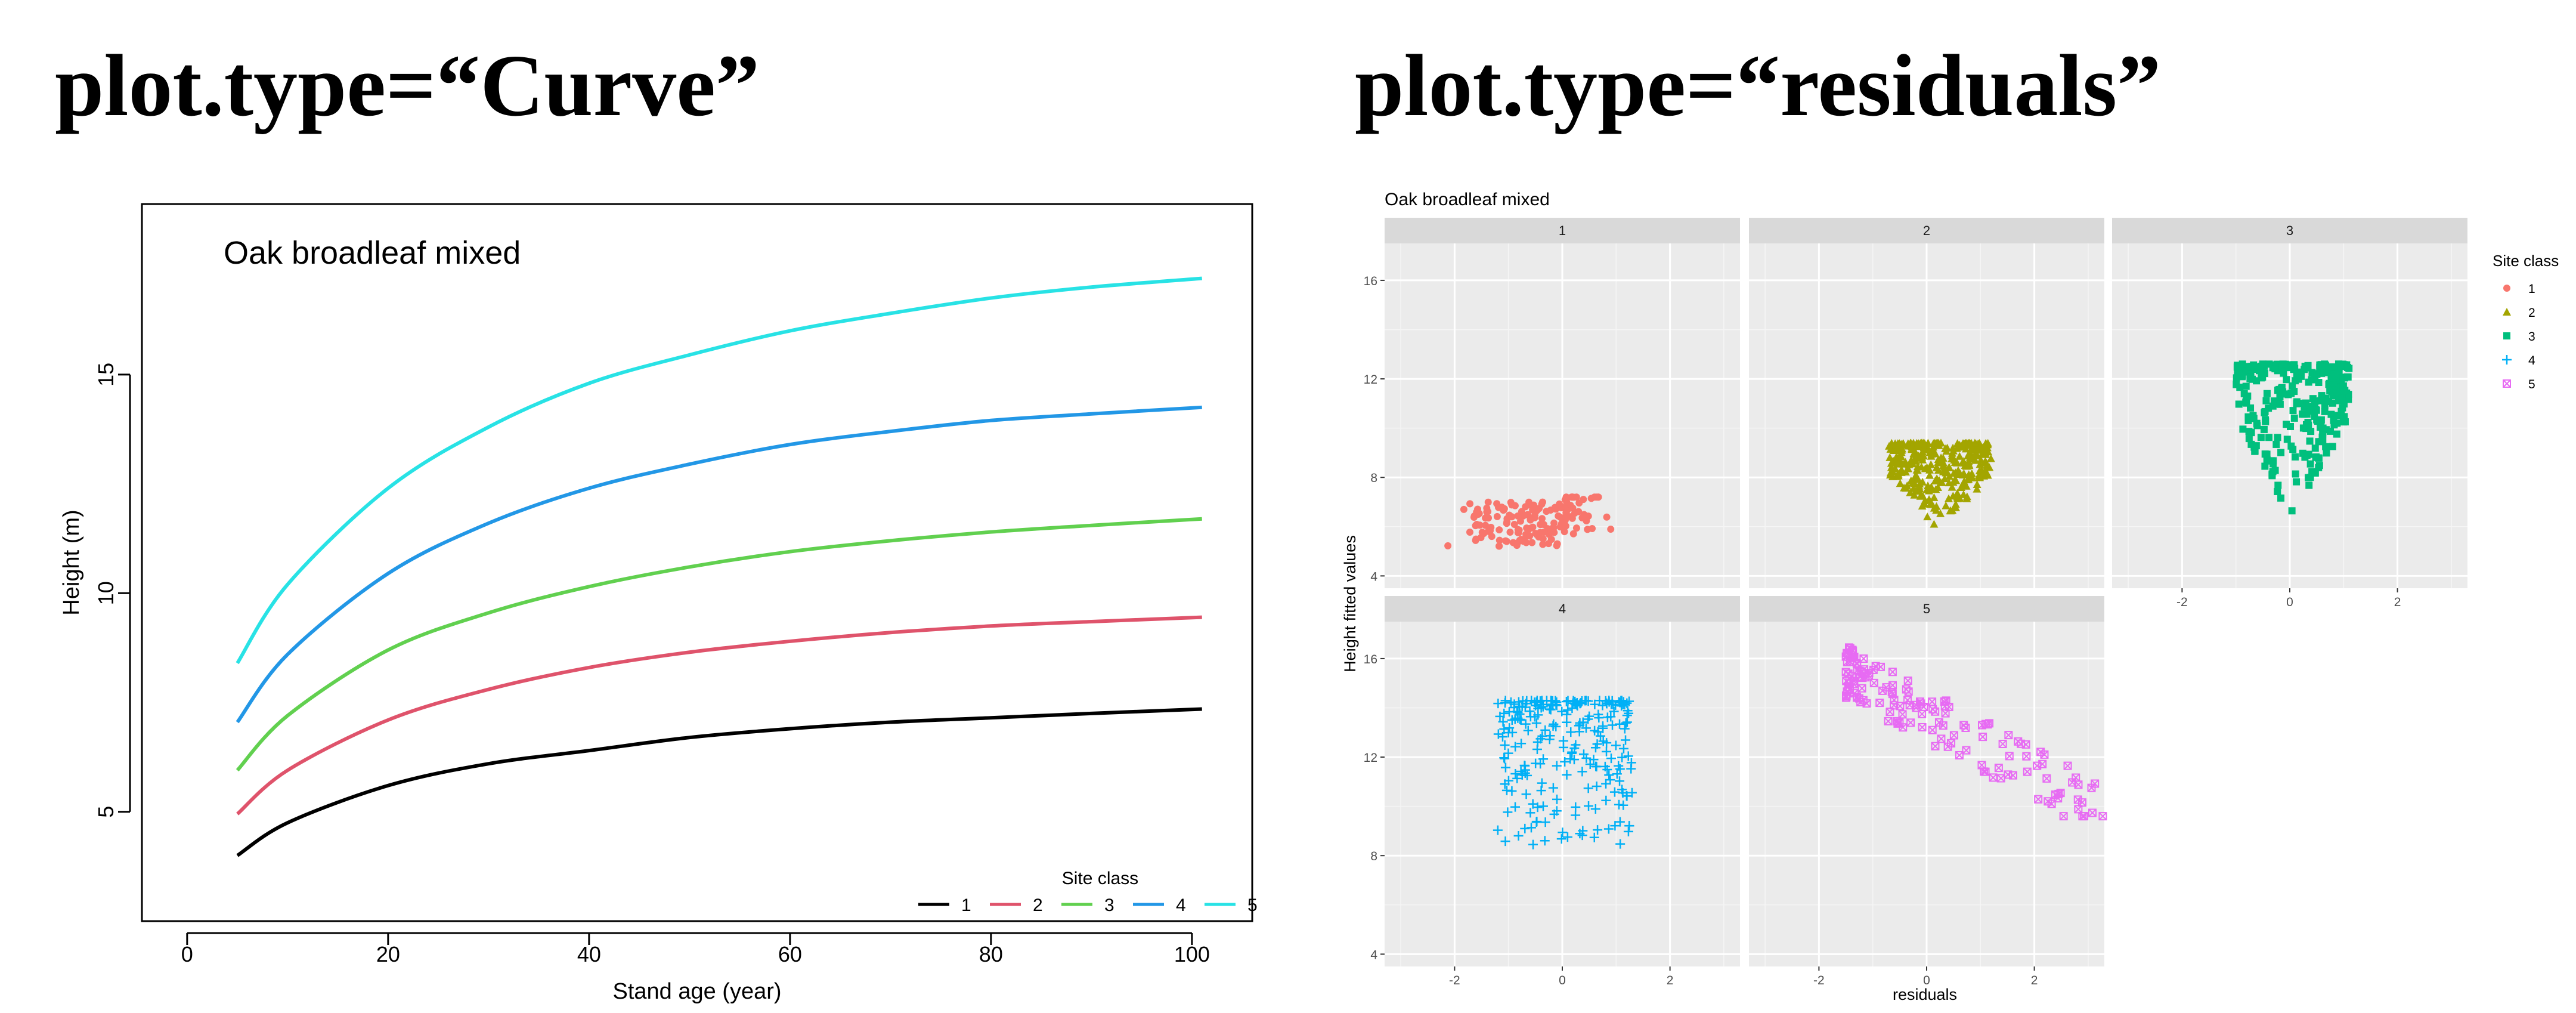 The width and height of the screenshot is (2576, 1013). Describe the element at coordinates (2532, 313) in the screenshot. I see `residuals-legend-label: 2` at that location.